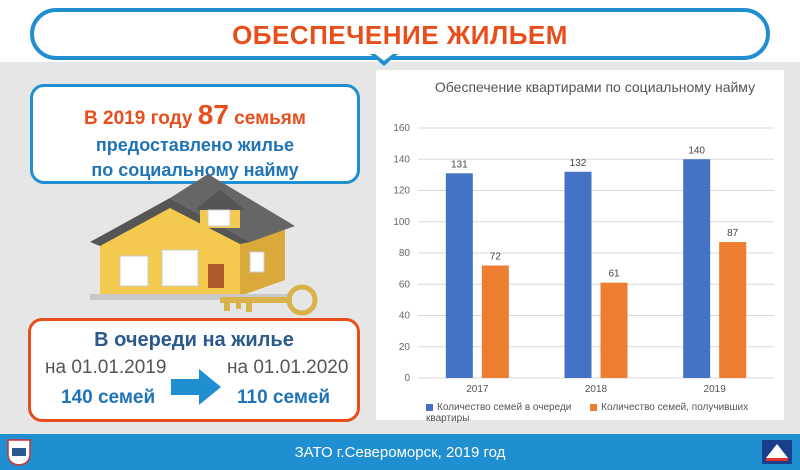  I want to click on x-tick-label: 2018, so click(596, 389).